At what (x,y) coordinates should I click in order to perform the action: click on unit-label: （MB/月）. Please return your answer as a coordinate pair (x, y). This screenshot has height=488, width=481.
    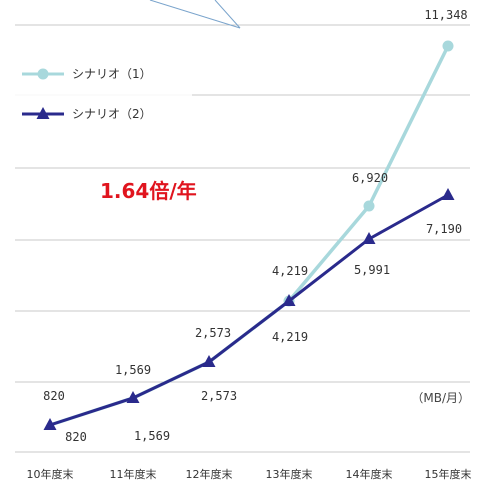
    Looking at the image, I should click on (440, 398).